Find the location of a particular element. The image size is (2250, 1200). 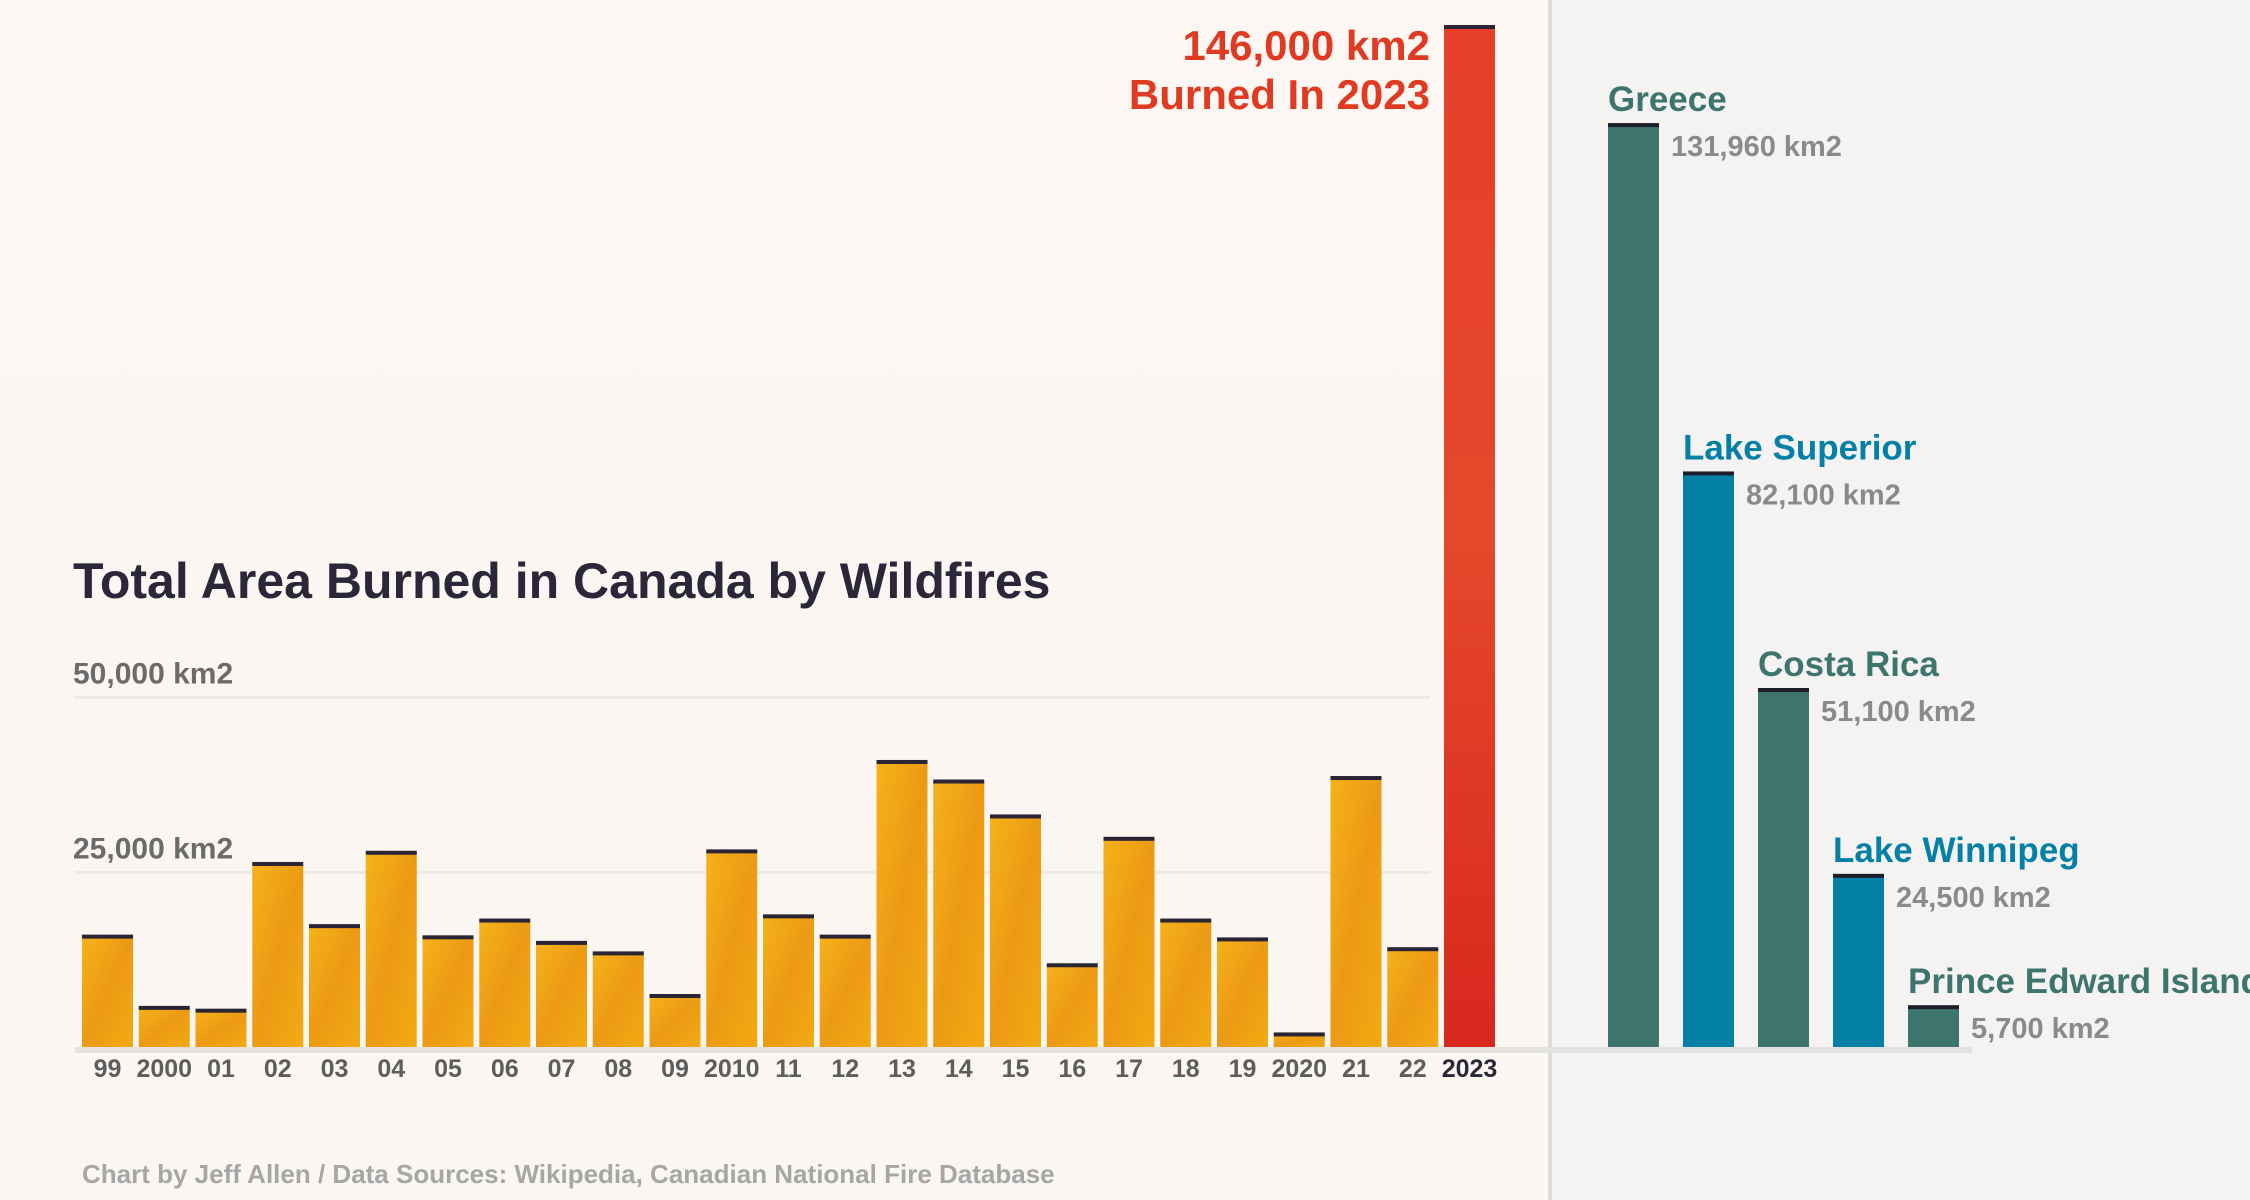

comparison-name: Lake Winnipeg is located at coordinates (1956, 850).